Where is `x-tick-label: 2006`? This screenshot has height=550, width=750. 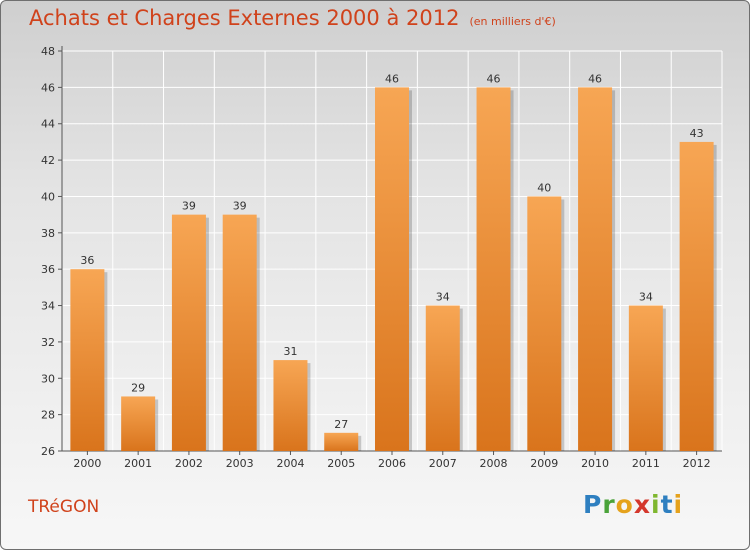 x-tick-label: 2006 is located at coordinates (392, 463).